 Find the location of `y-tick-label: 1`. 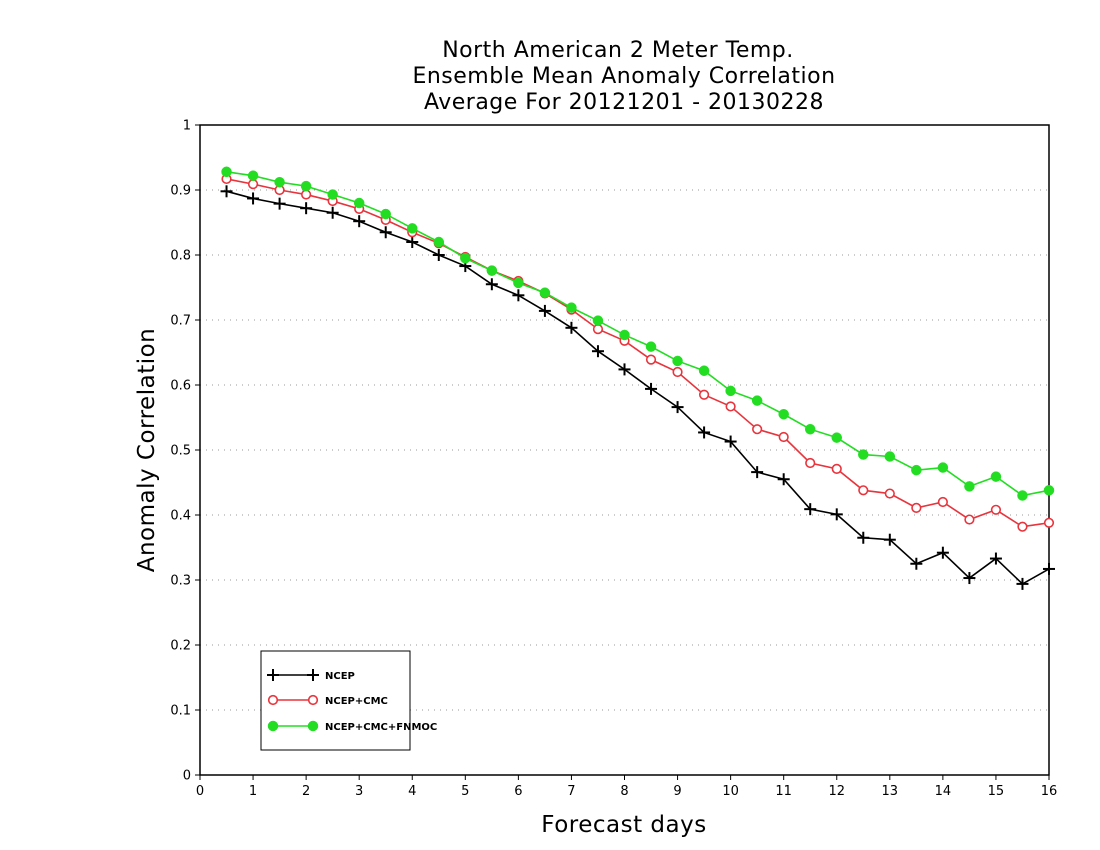

y-tick-label: 1 is located at coordinates (187, 126).